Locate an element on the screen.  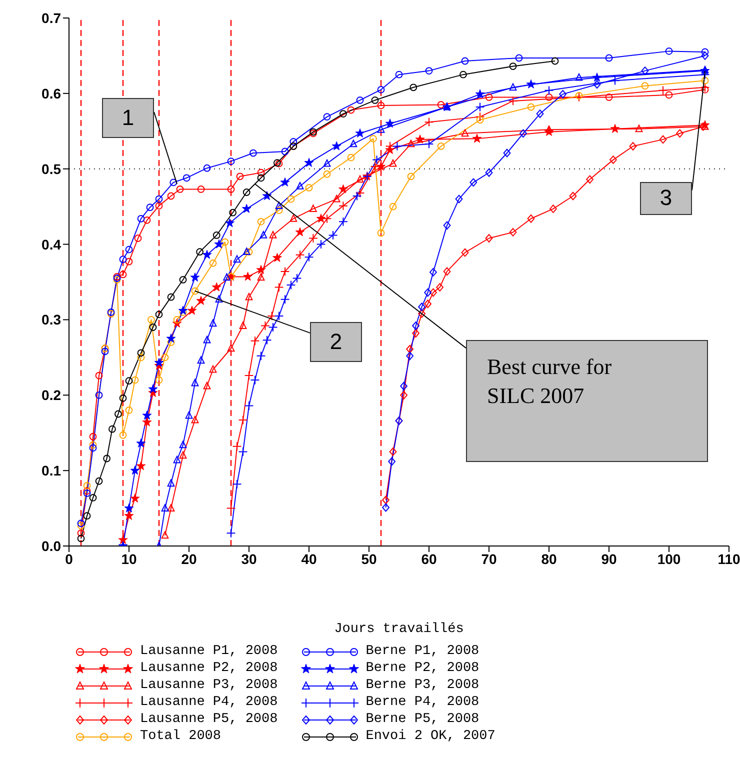
x-tick-label: 30 is located at coordinates (249, 558).